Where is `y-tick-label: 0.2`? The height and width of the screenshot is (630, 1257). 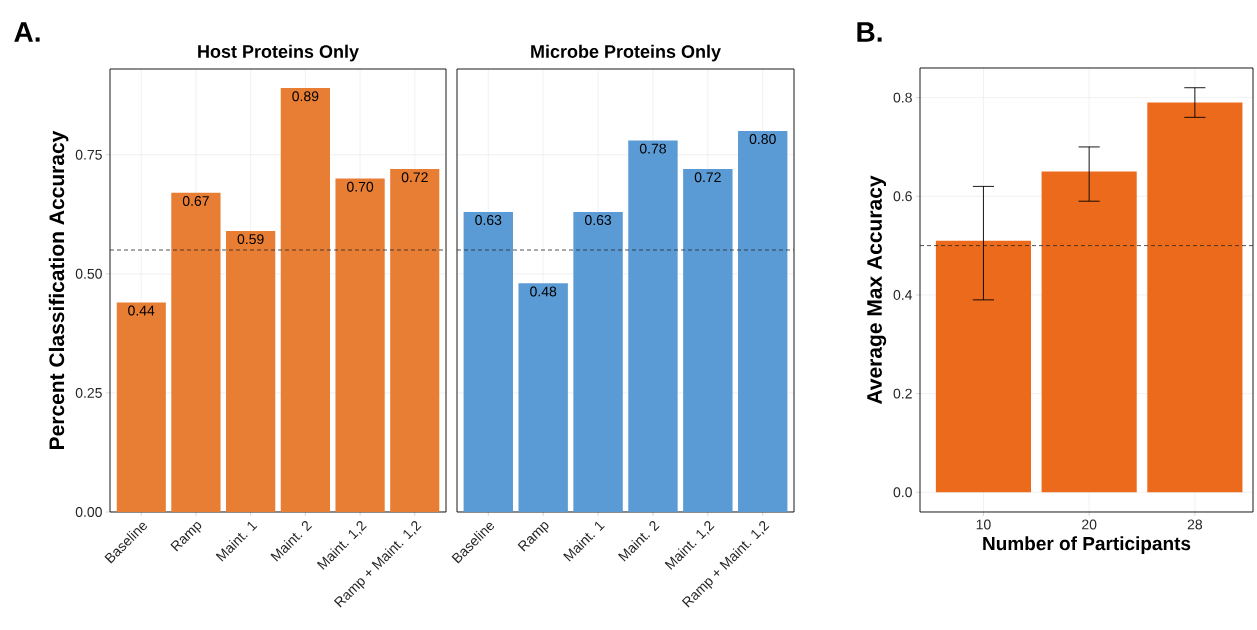
y-tick-label: 0.2 is located at coordinates (902, 393).